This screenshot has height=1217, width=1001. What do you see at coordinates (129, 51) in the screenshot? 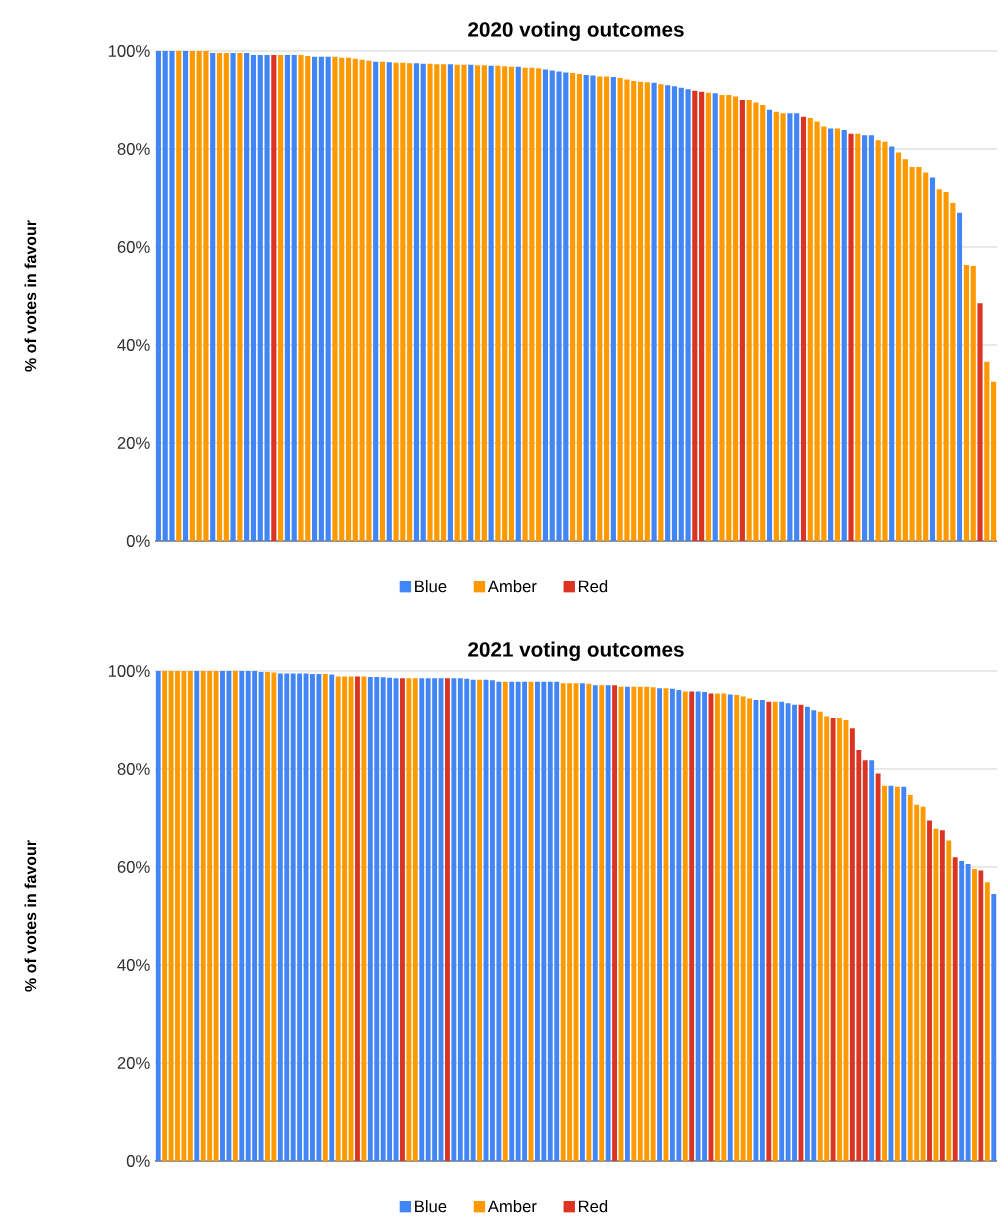
I see `y-tick-label: 100%` at bounding box center [129, 51].